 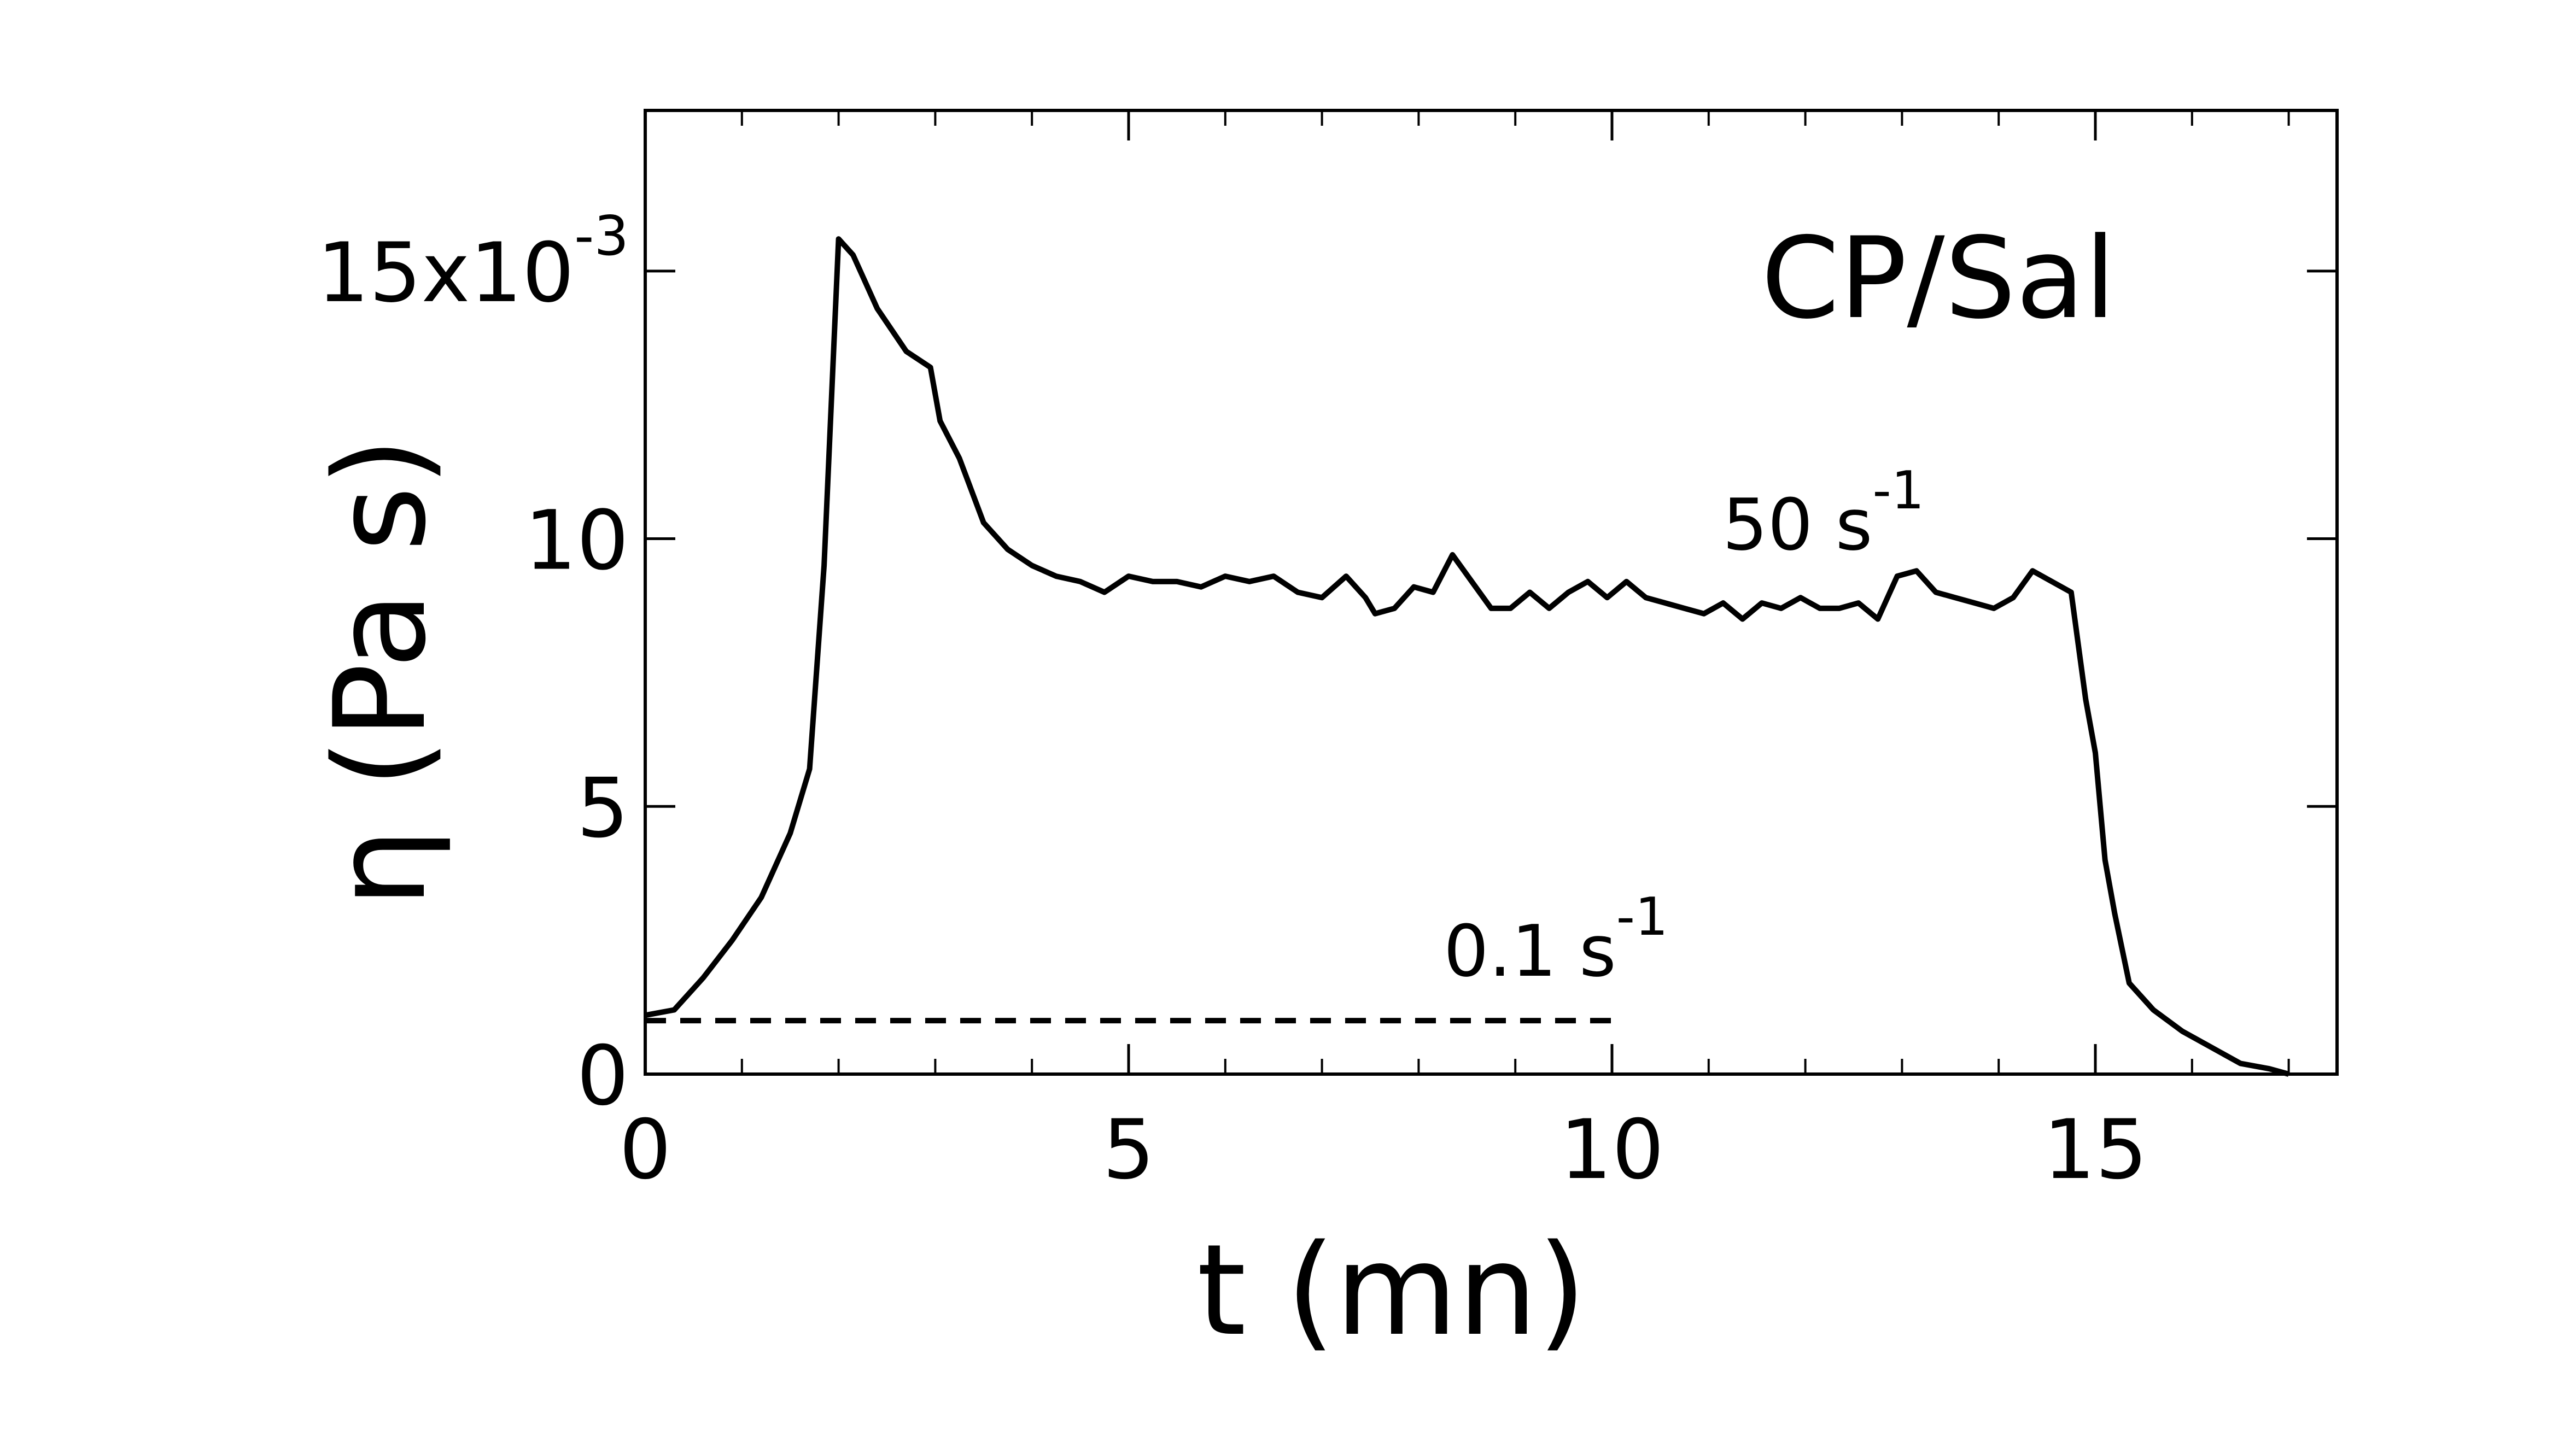 I want to click on series-label-01: 0.1 s-1, so click(x=1556, y=940).